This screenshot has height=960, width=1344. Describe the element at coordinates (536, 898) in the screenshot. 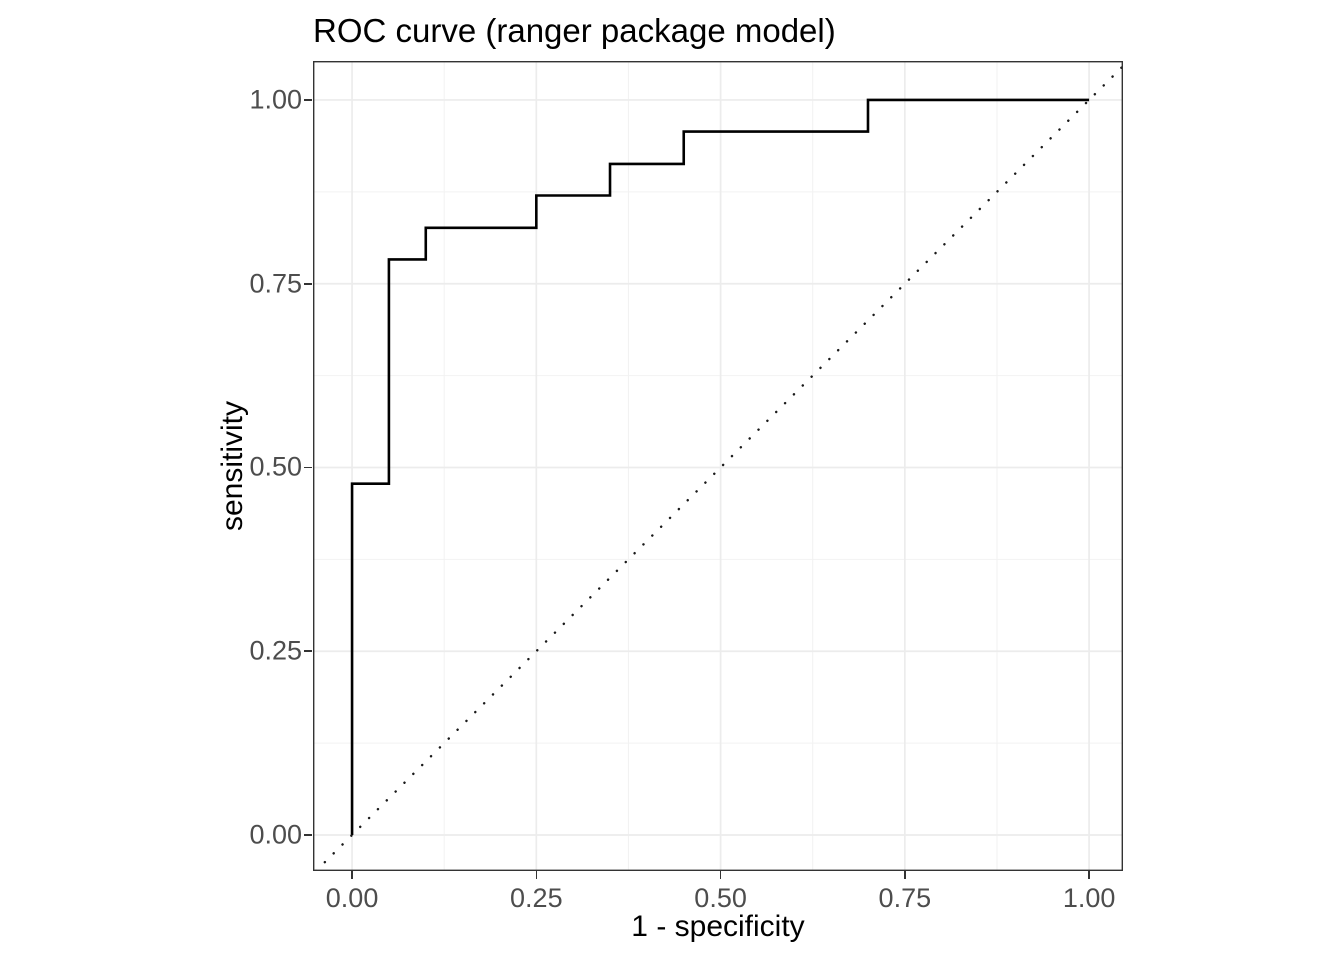

I see `x-tick-label: 0.25` at that location.